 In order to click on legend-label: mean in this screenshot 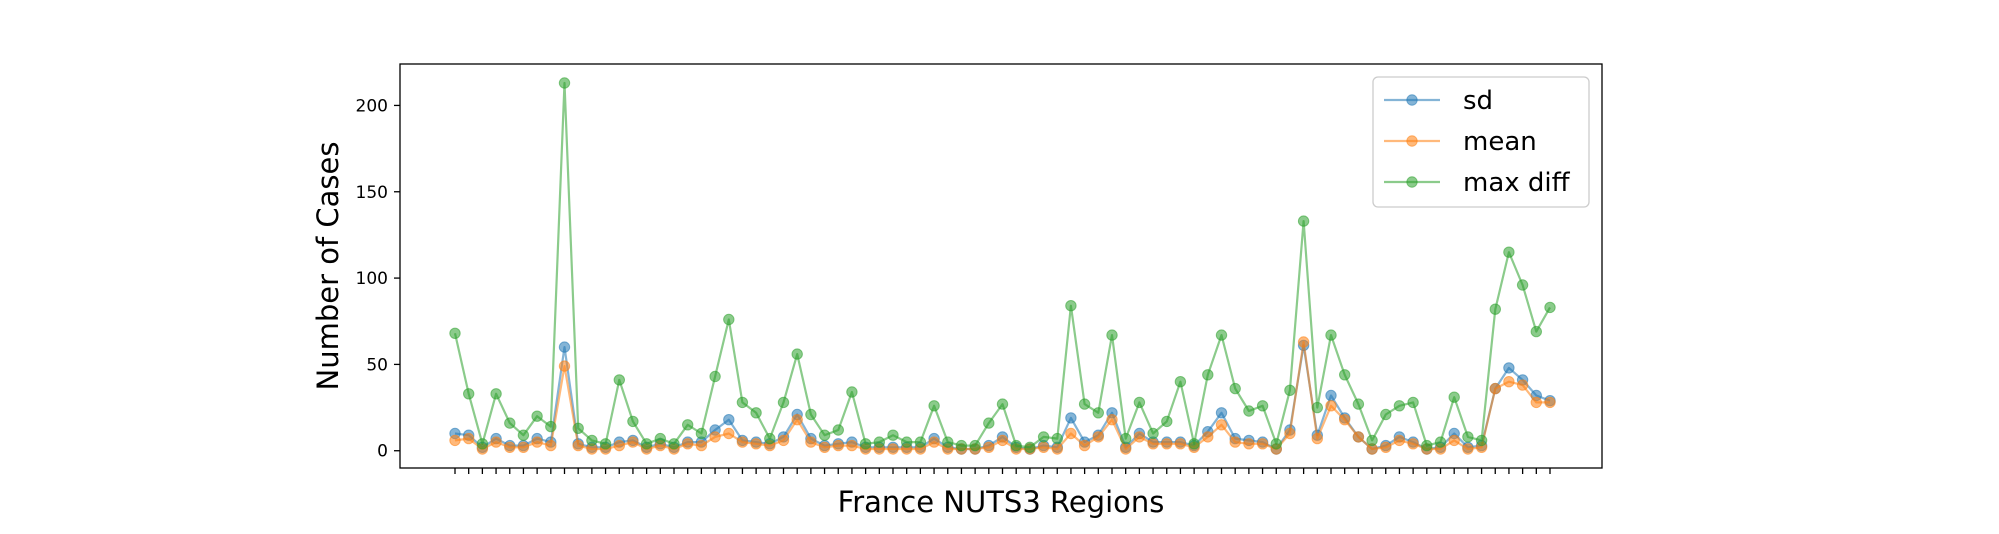, I will do `click(1500, 142)`.